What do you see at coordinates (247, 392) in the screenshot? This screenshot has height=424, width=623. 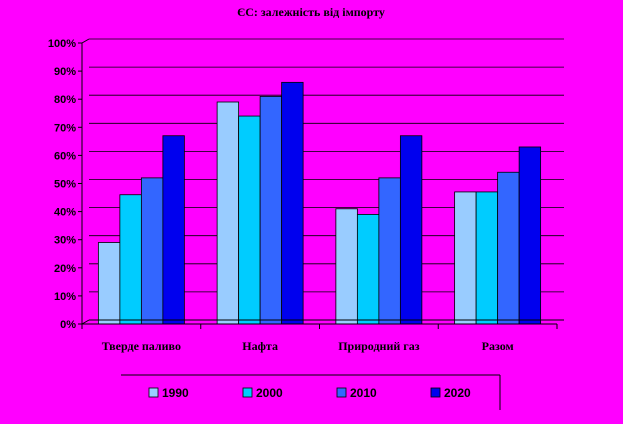 I see `legend-swatch-2000` at bounding box center [247, 392].